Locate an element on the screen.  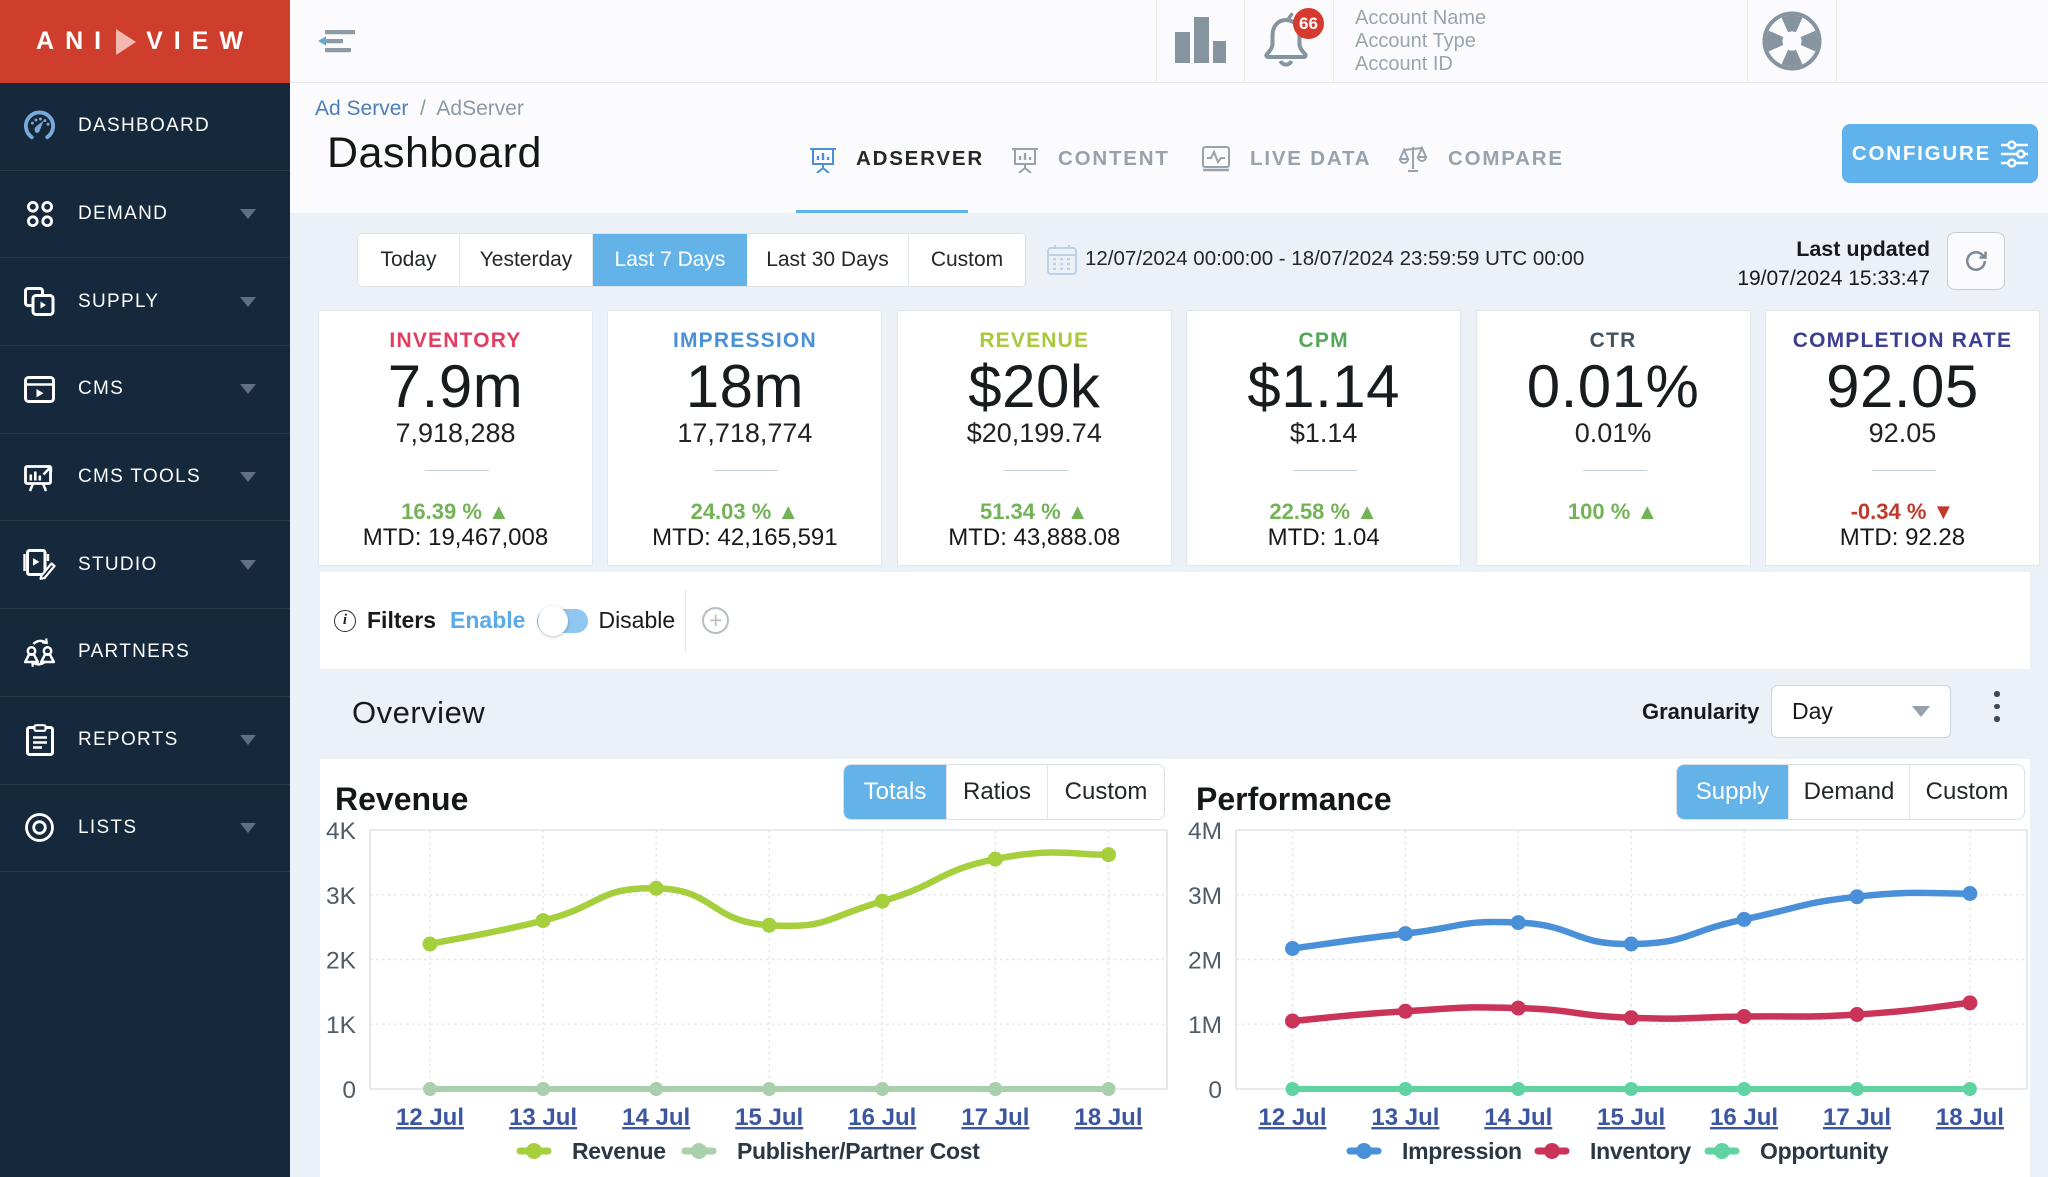
svg-text: 2M is located at coordinates (1205, 961).